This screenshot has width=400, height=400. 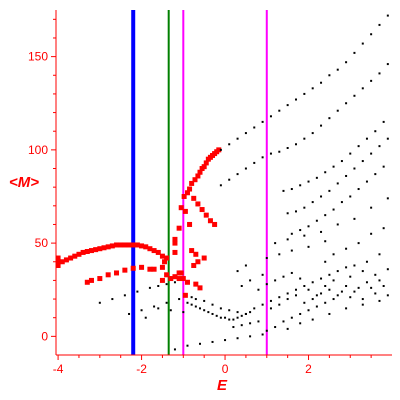 What do you see at coordinates (141, 369) in the screenshot?
I see `x-tick-label: -2` at bounding box center [141, 369].